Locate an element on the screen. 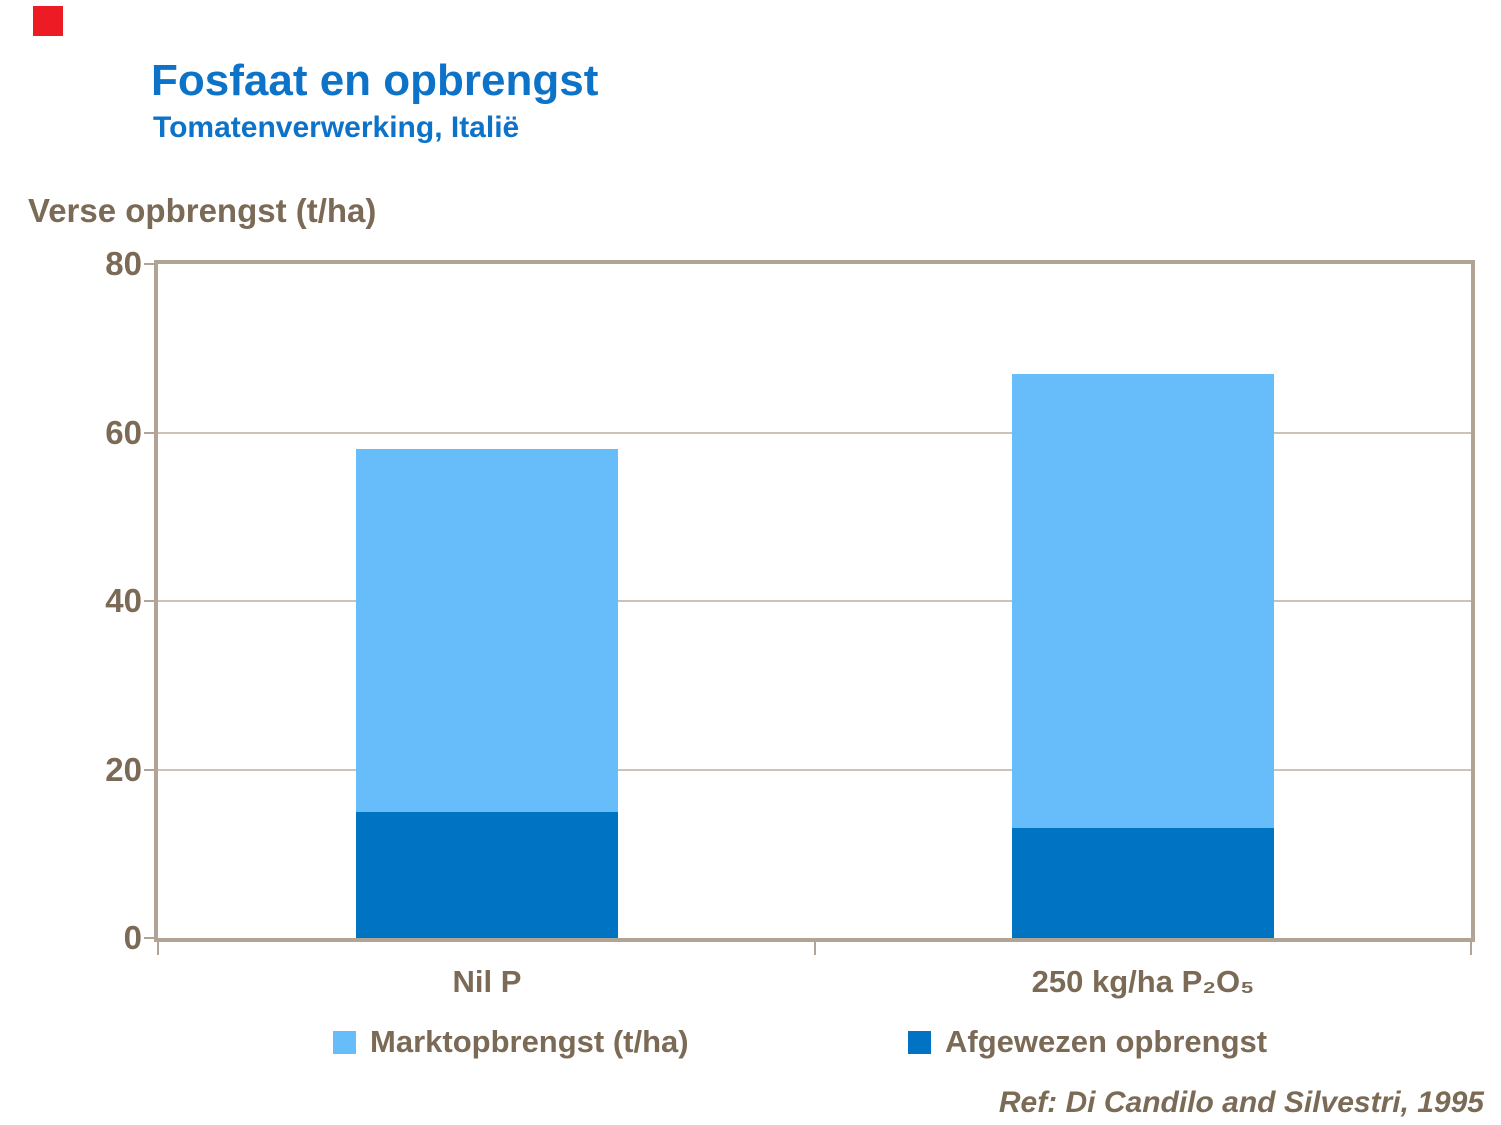 The height and width of the screenshot is (1125, 1501). y-tick-label-80: 80 is located at coordinates (123, 263).